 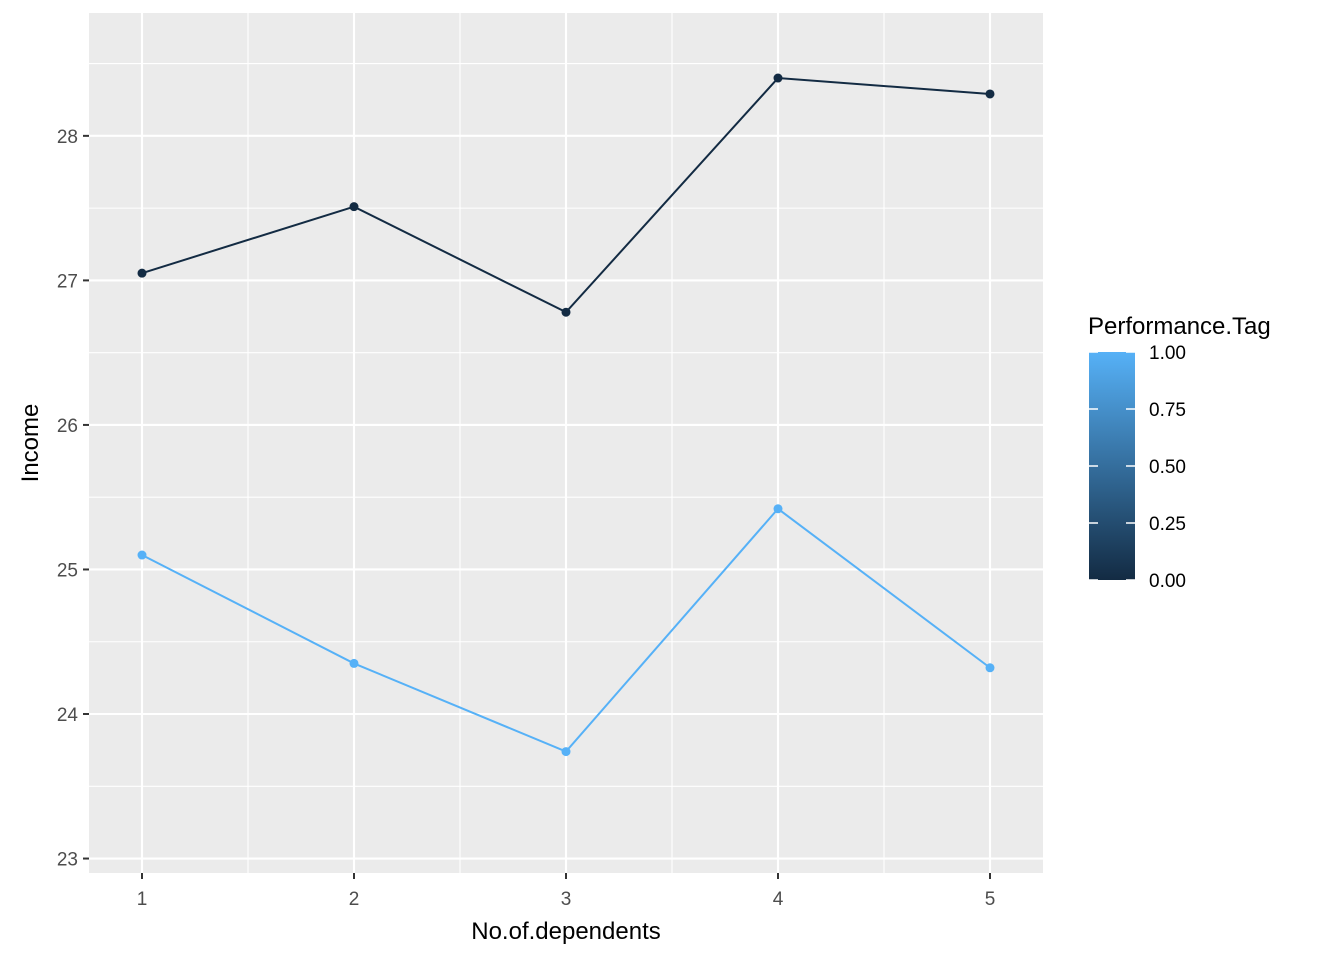 What do you see at coordinates (565, 931) in the screenshot?
I see `x-axis-title: No.of.dependents` at bounding box center [565, 931].